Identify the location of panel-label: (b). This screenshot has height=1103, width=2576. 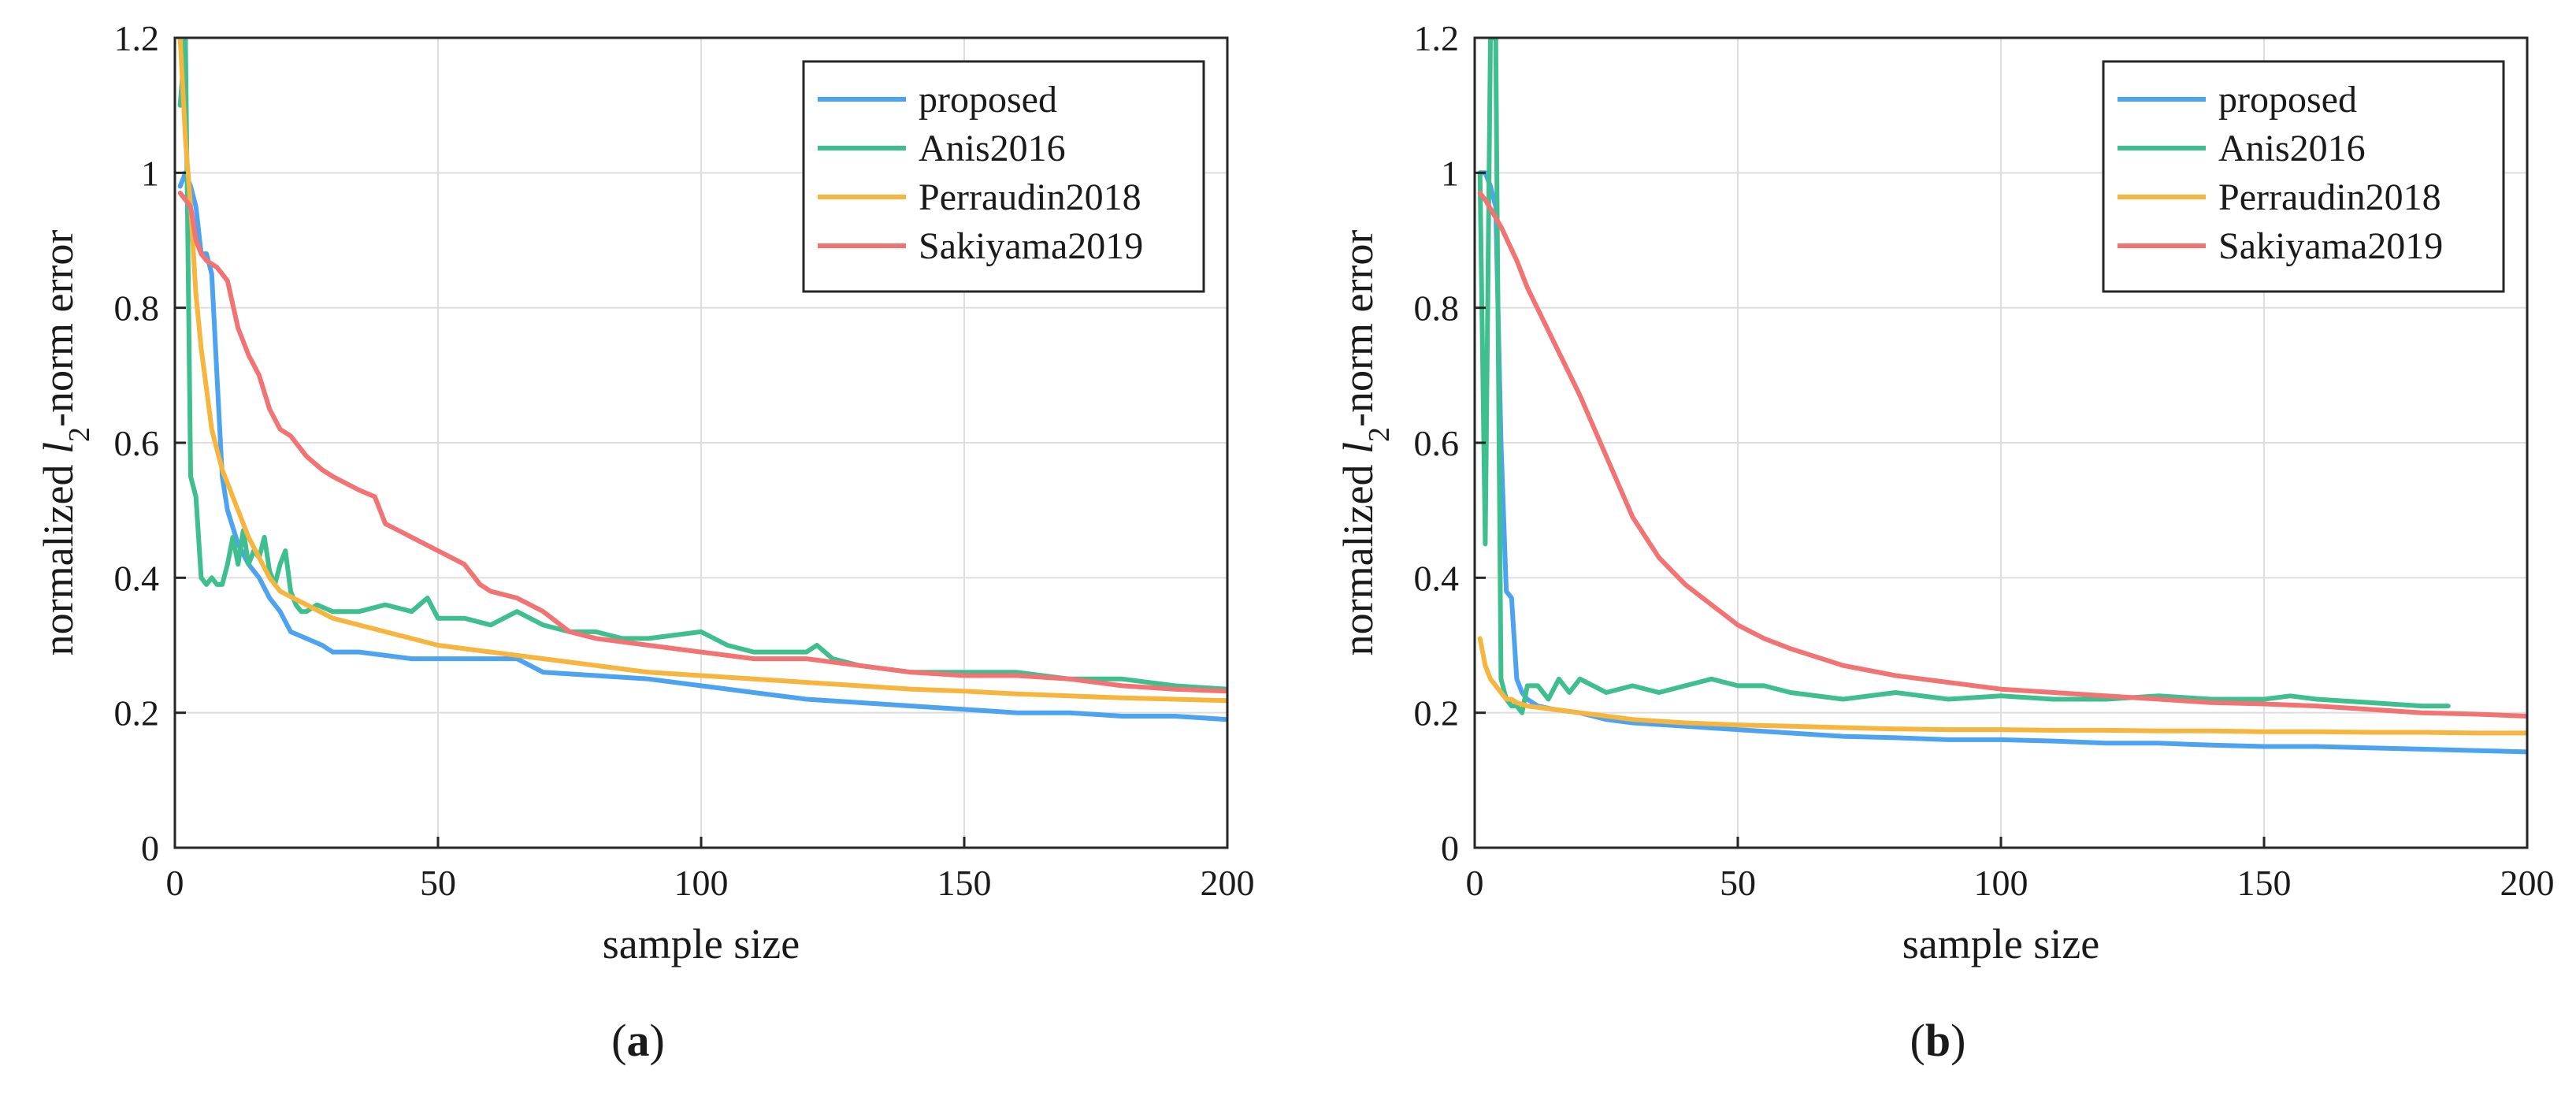
(1938, 1040).